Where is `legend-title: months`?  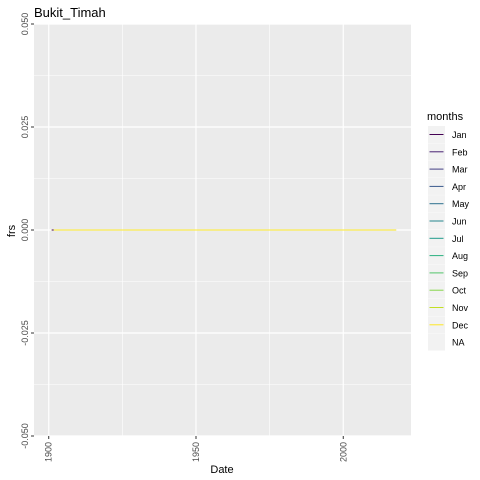 legend-title: months is located at coordinates (445, 117).